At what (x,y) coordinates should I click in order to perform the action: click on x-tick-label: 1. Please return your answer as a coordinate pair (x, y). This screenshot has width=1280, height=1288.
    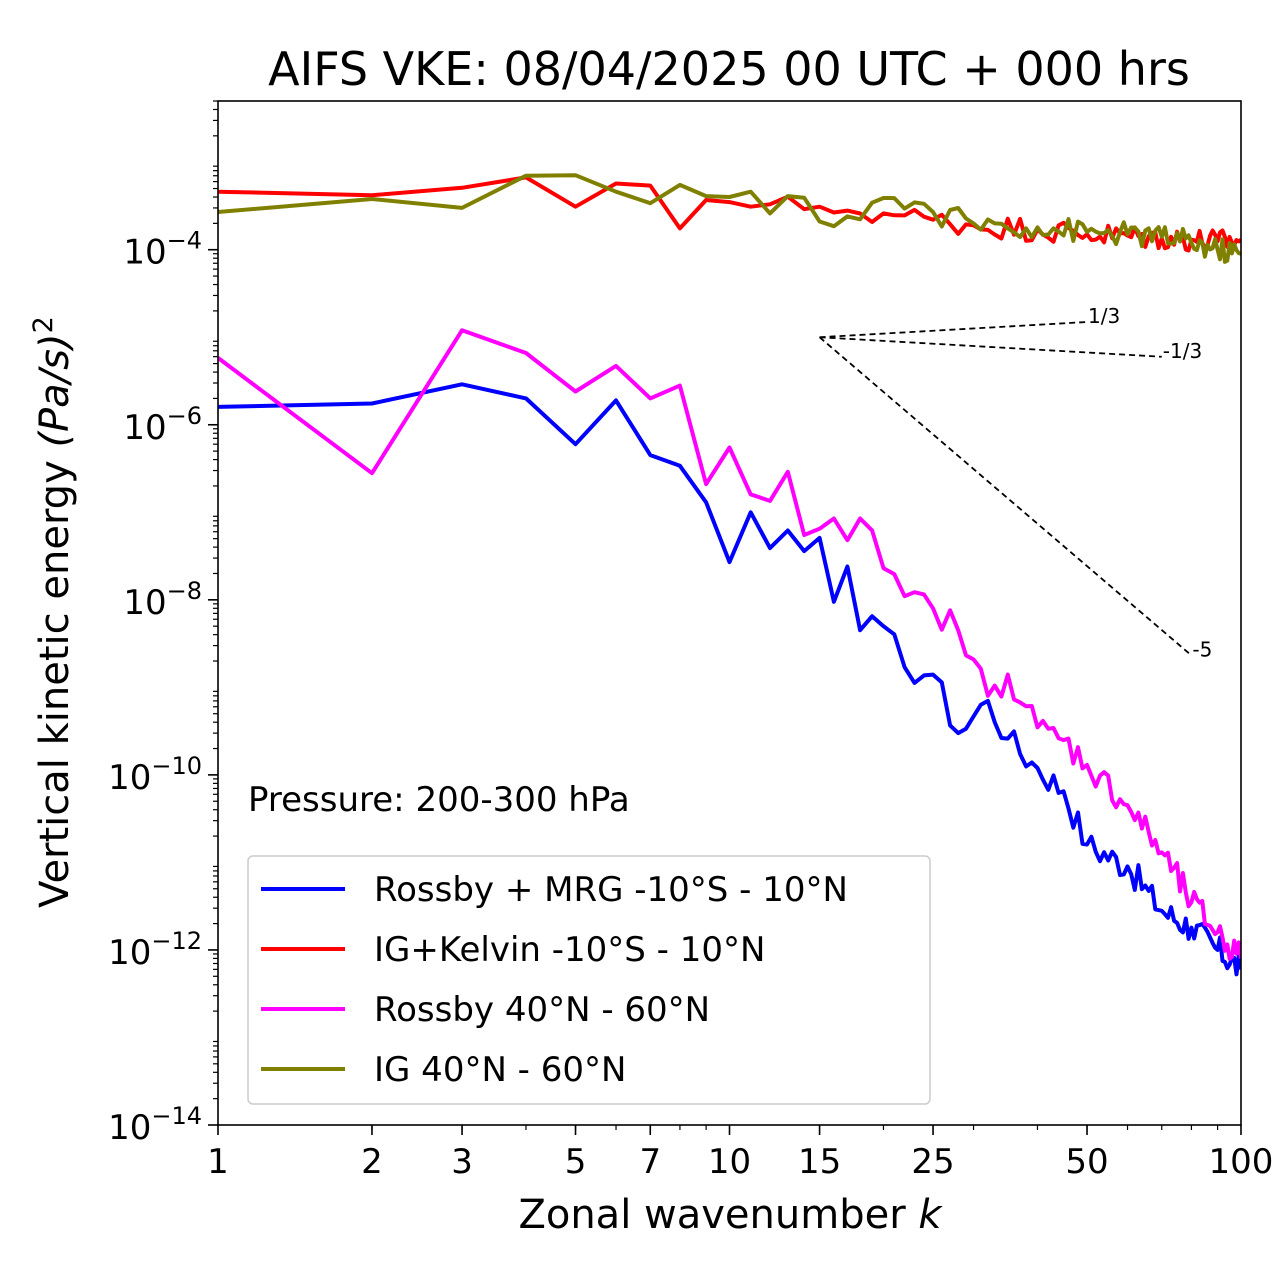
    Looking at the image, I should click on (218, 1162).